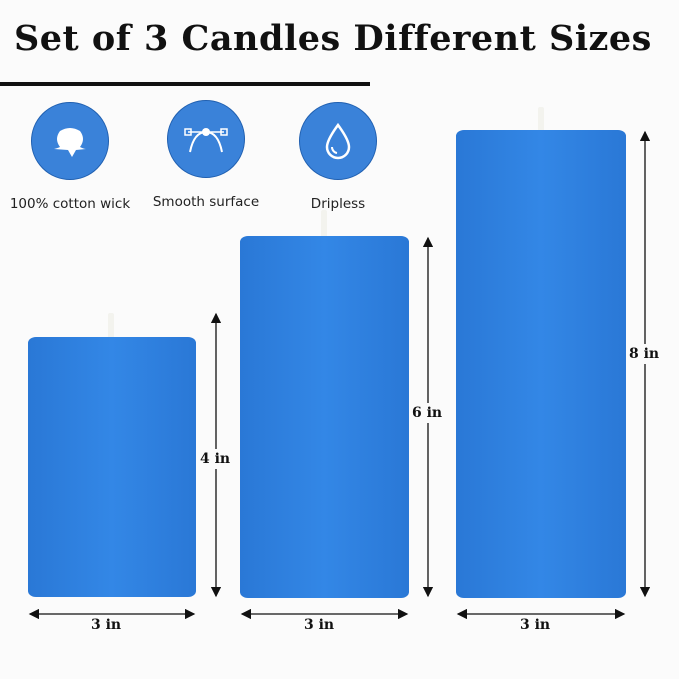 Image resolution: width=679 pixels, height=679 pixels. Describe the element at coordinates (206, 202) in the screenshot. I see `feature-label: Smooth surface` at that location.